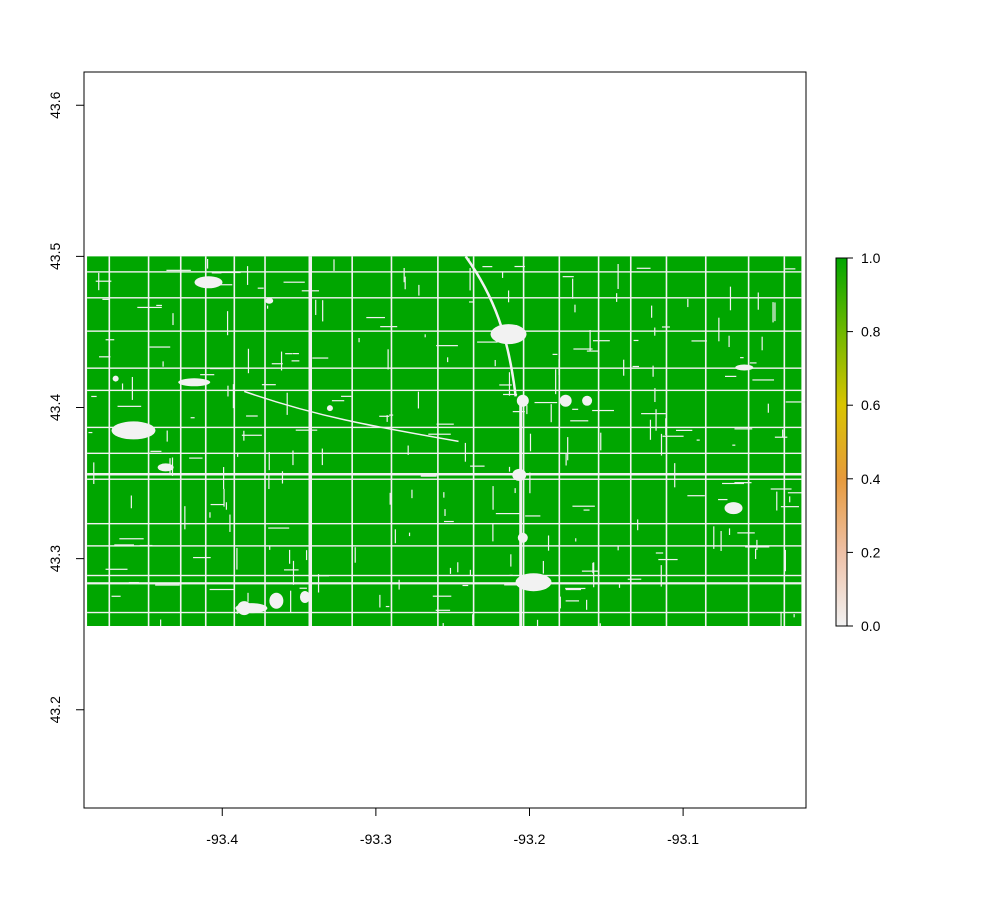 The image size is (1006, 899). Describe the element at coordinates (222, 839) in the screenshot. I see `x-tick-label: -93.4` at that location.